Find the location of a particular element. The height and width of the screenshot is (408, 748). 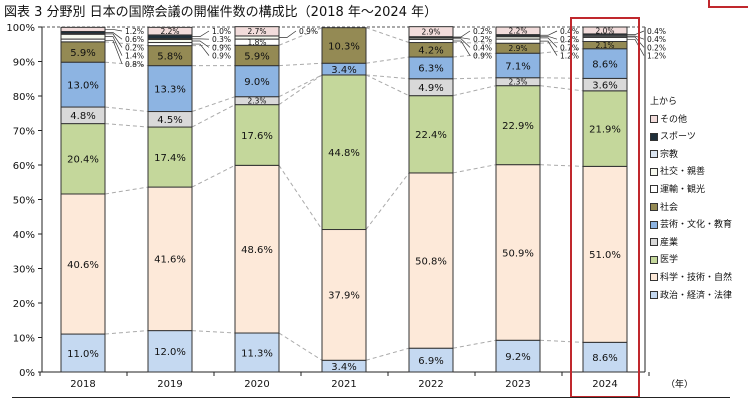

data-label: 50.9% is located at coordinates (518, 253).